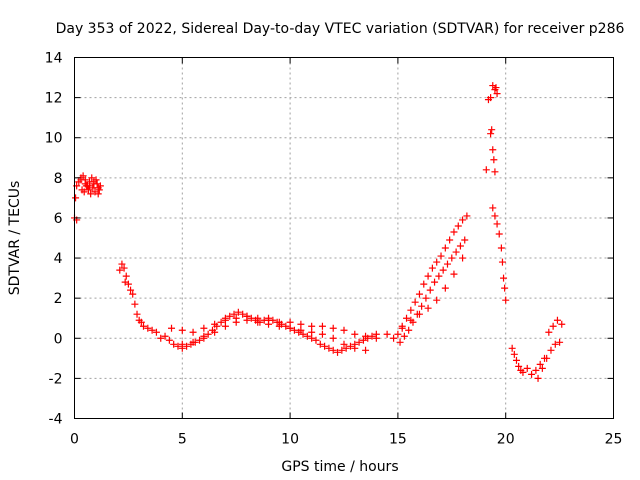 Image resolution: width=640 pixels, height=480 pixels. What do you see at coordinates (182, 440) in the screenshot?
I see `x-tick-label: 5` at bounding box center [182, 440].